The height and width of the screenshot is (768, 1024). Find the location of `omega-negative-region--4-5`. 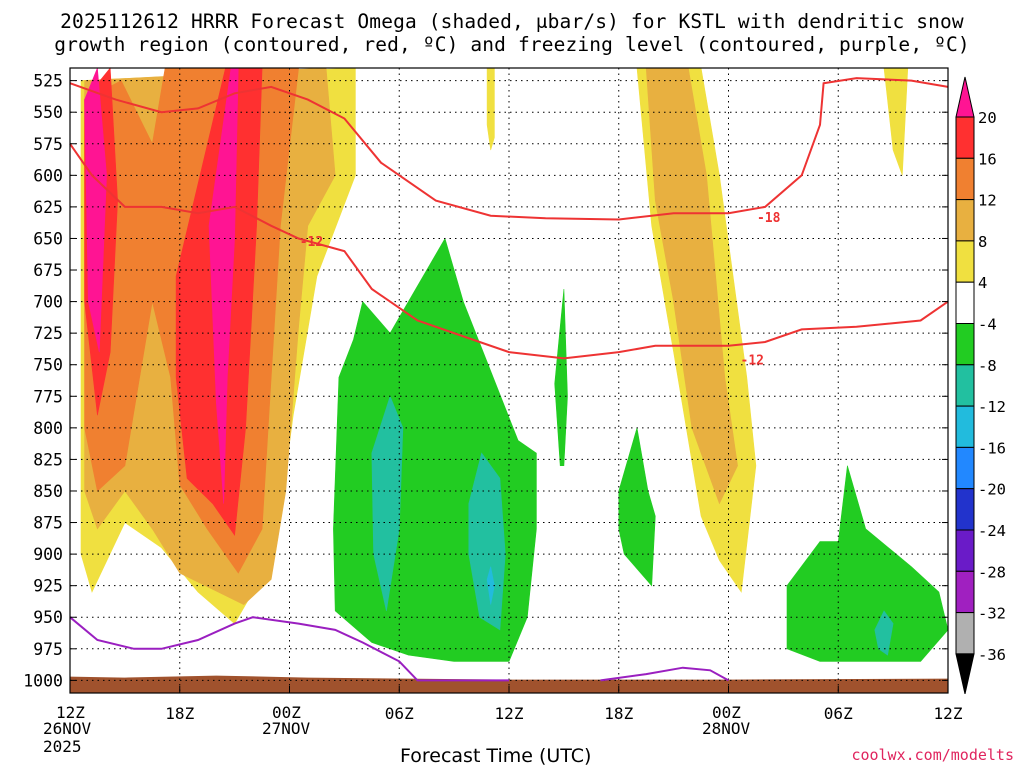

omega-negative-region--4-5 is located at coordinates (637, 507).